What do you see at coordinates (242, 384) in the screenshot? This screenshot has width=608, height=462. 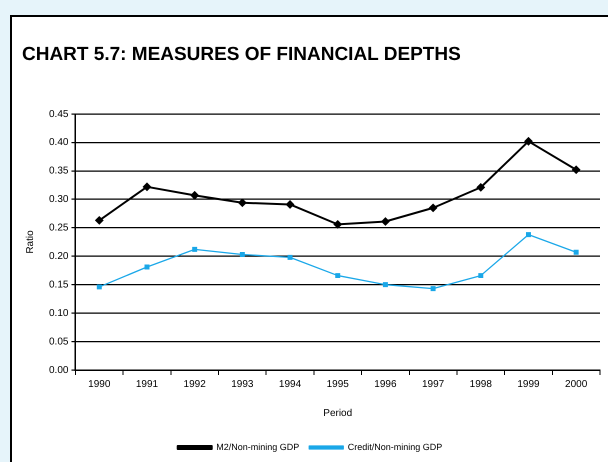 I see `x-tick-label: 1993` at bounding box center [242, 384].